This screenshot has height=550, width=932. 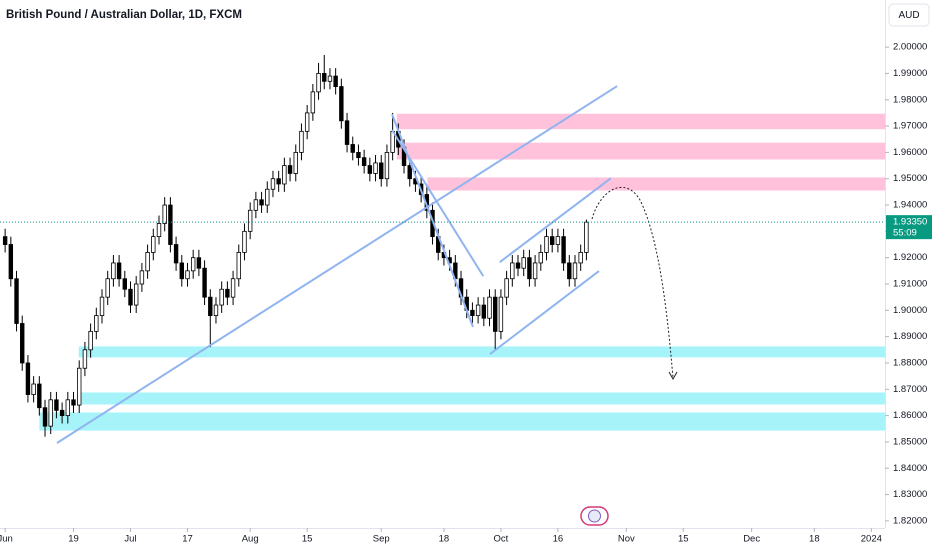 What do you see at coordinates (594, 516) in the screenshot?
I see `logo-mark` at bounding box center [594, 516].